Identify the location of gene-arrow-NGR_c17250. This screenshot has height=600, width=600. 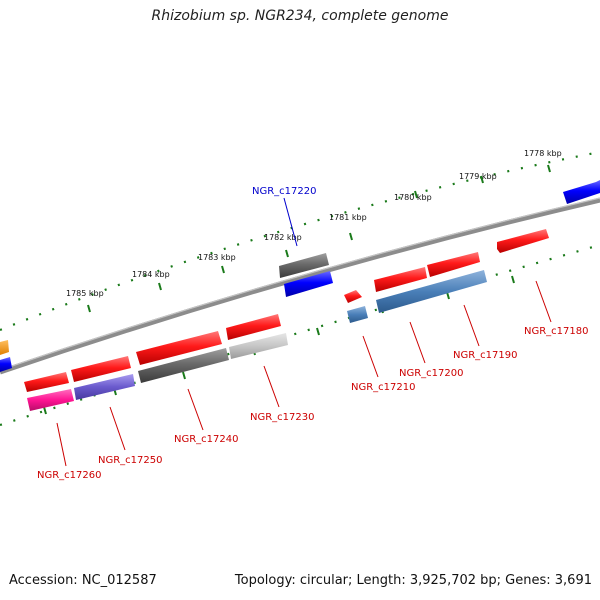
(104, 387).